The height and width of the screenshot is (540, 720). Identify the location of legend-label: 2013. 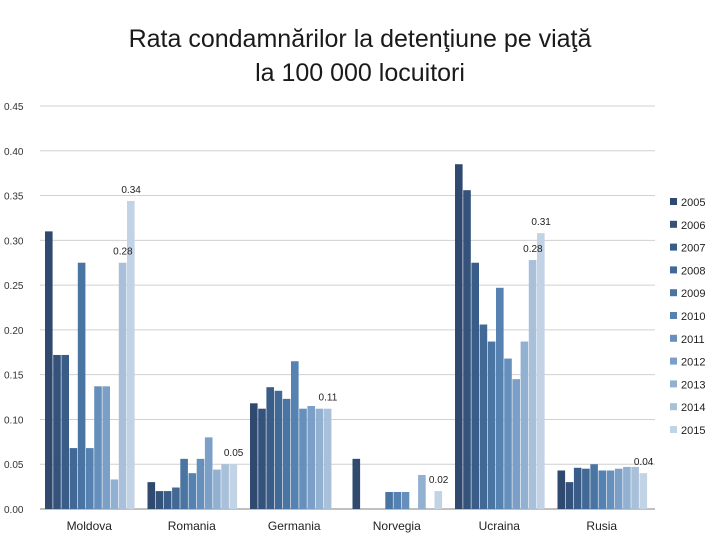
(693, 385).